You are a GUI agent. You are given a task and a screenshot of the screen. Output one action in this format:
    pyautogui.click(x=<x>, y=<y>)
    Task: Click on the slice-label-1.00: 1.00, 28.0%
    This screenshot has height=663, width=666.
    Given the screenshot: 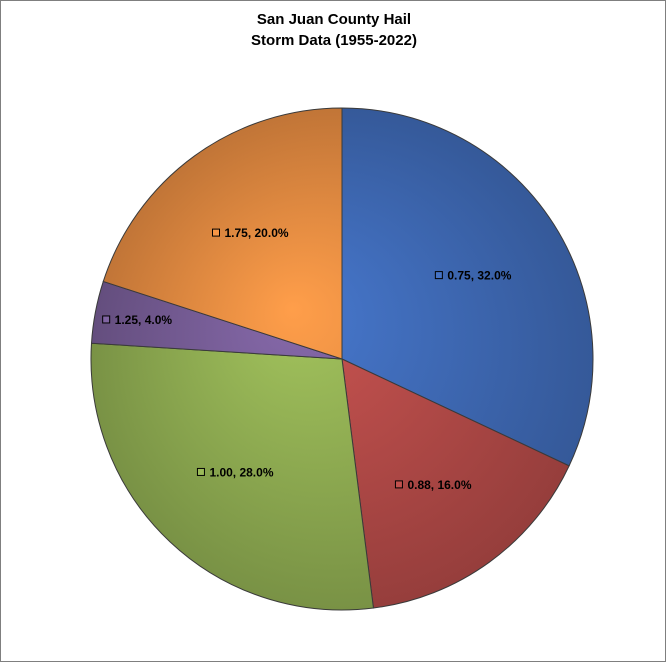 What is the action you would take?
    pyautogui.click(x=235, y=472)
    